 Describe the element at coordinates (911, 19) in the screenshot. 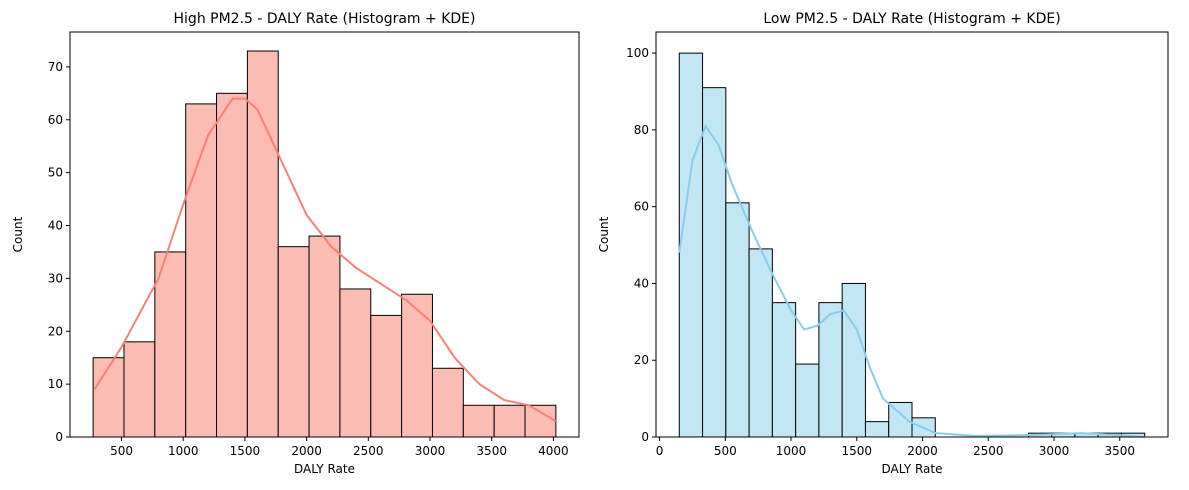

I see `chart-title: Low PM2.5 - DALY Rate (Histogram + KDE)` at that location.